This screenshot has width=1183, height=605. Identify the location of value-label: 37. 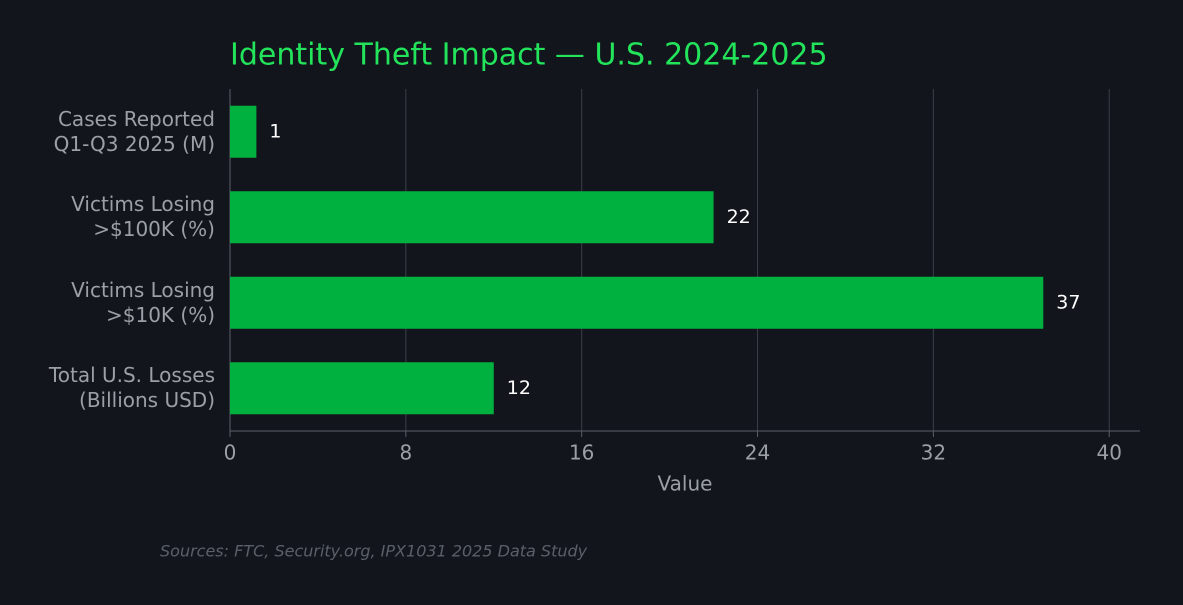
(1068, 302).